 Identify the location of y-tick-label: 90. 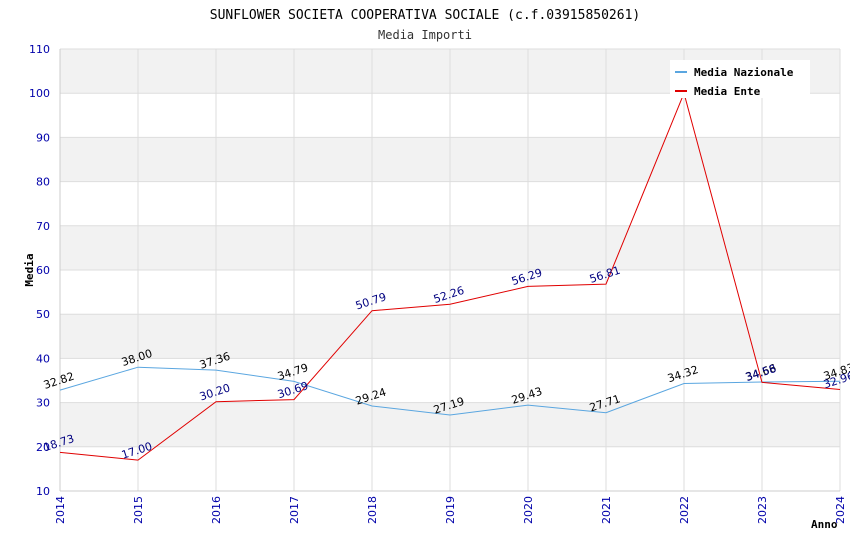
(43, 137).